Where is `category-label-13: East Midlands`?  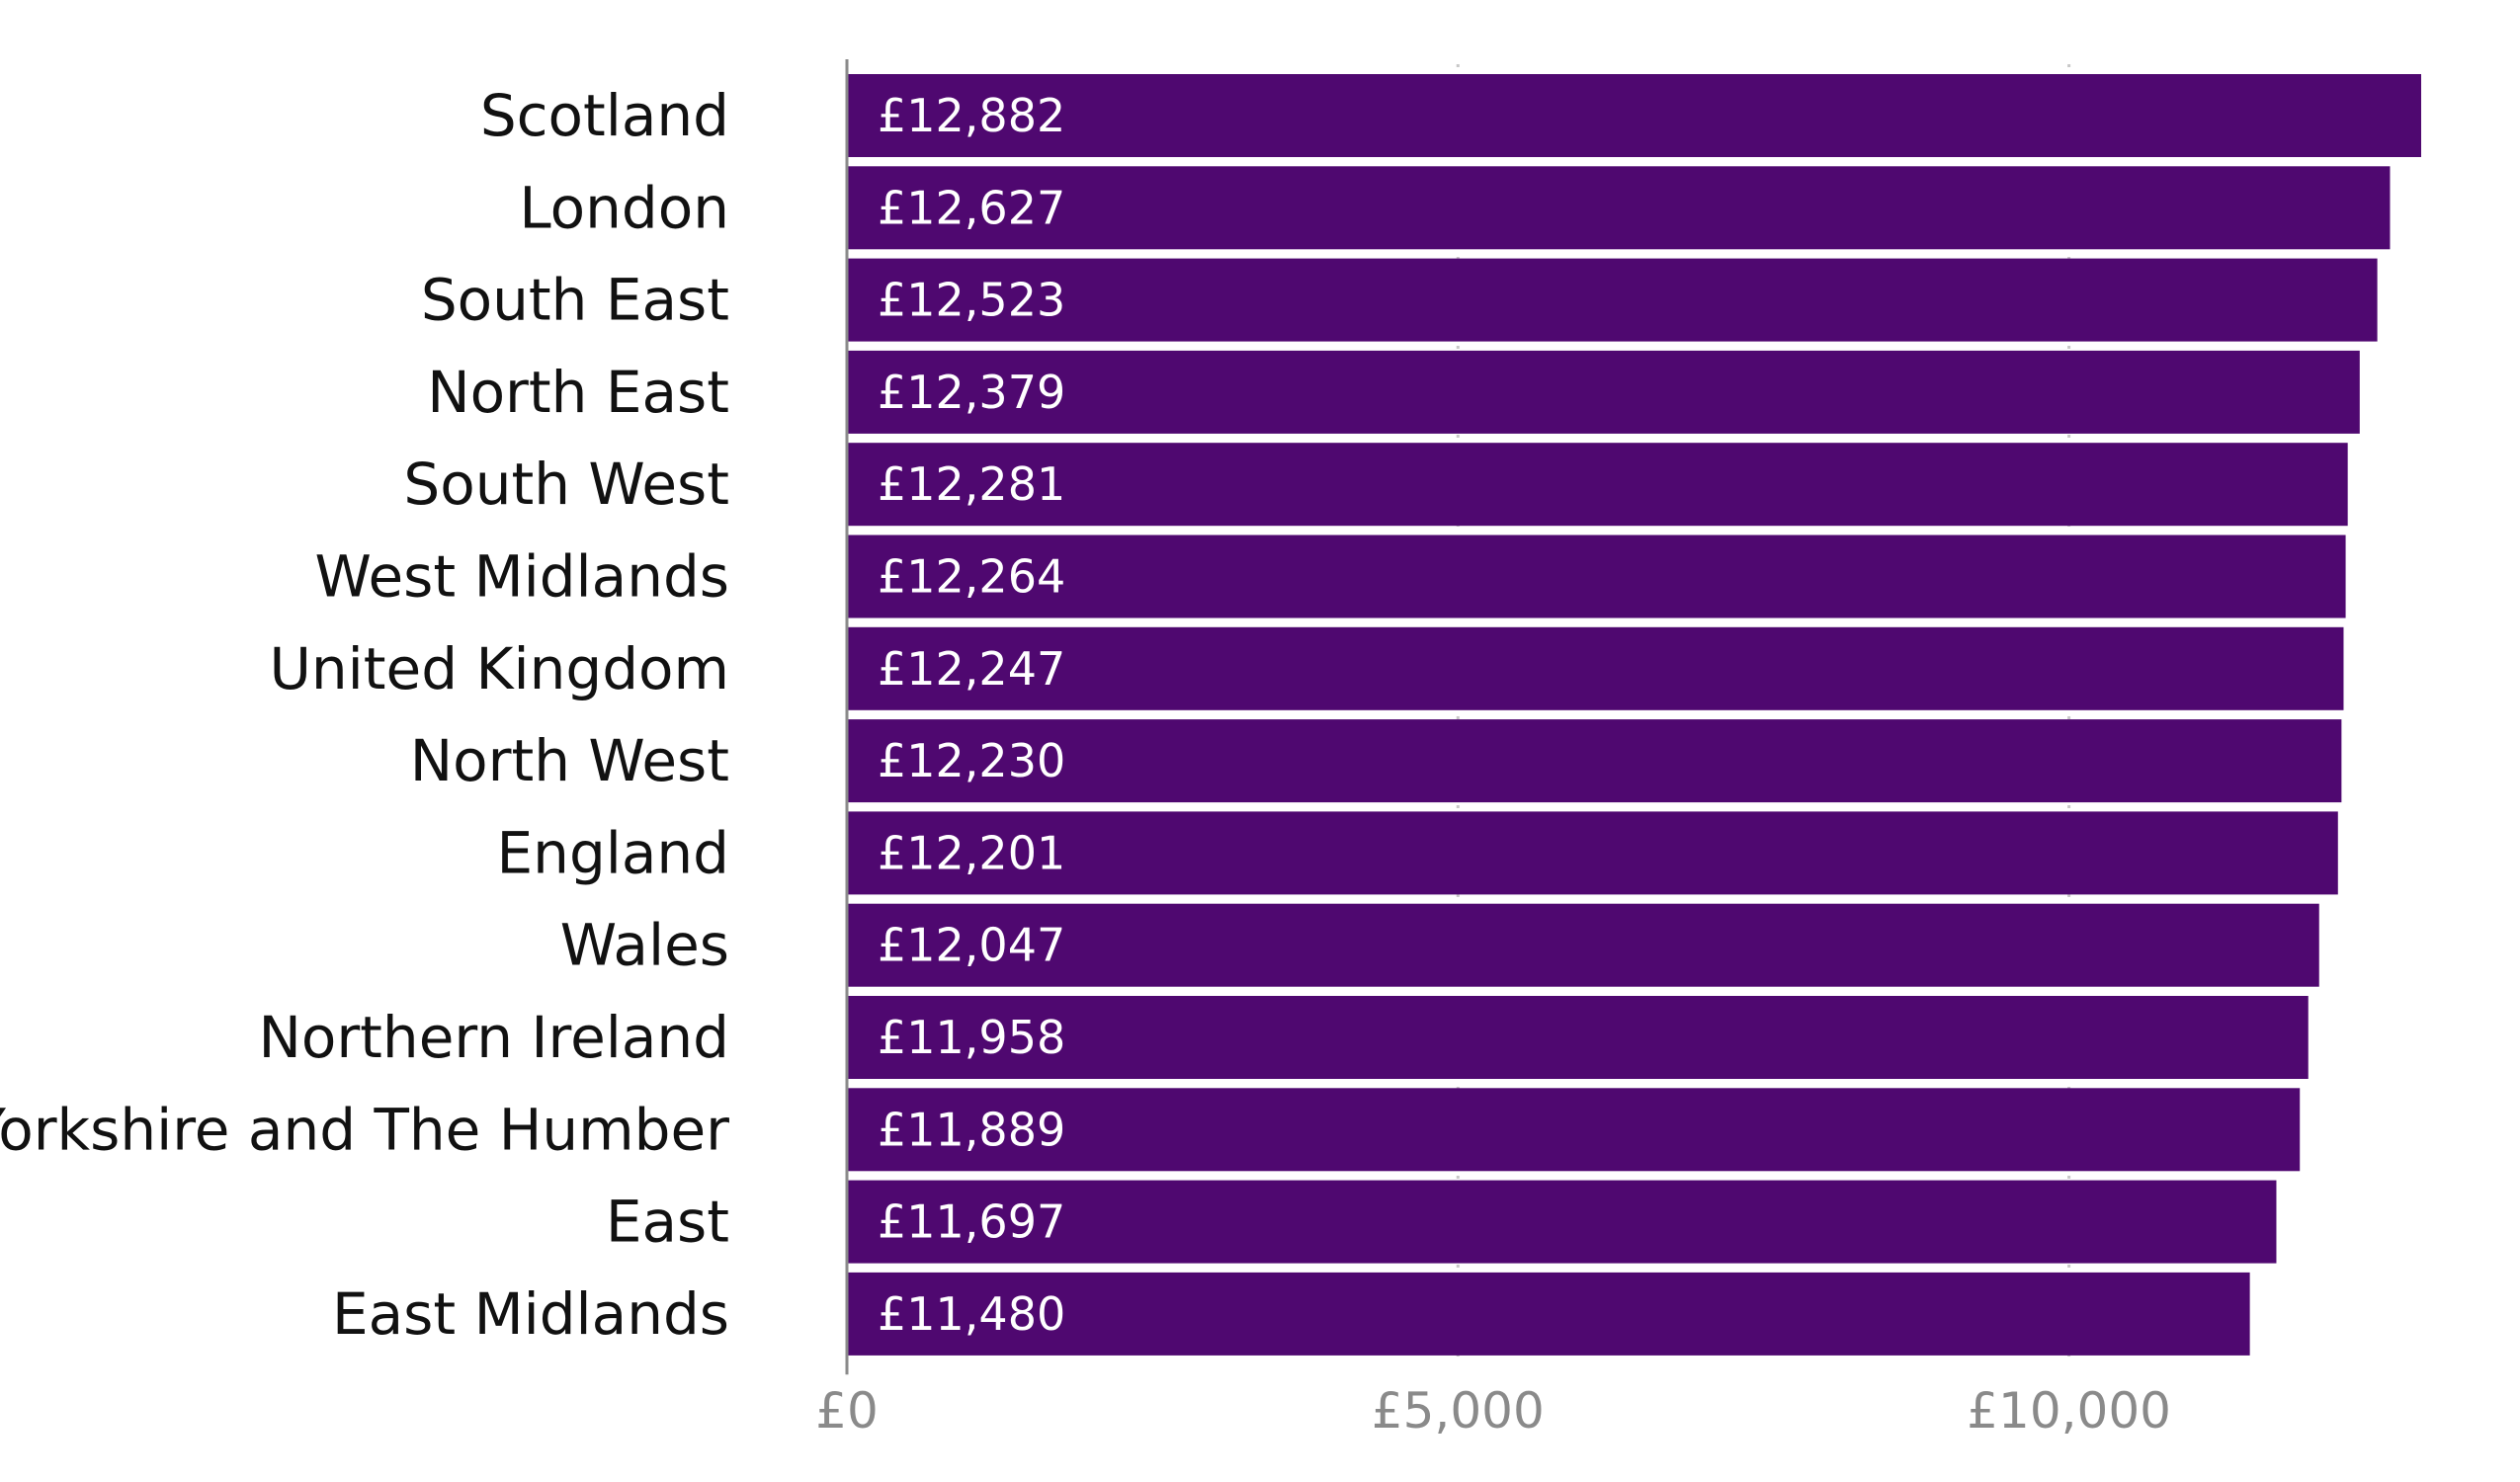
category-label-13: East Midlands is located at coordinates (530, 1314).